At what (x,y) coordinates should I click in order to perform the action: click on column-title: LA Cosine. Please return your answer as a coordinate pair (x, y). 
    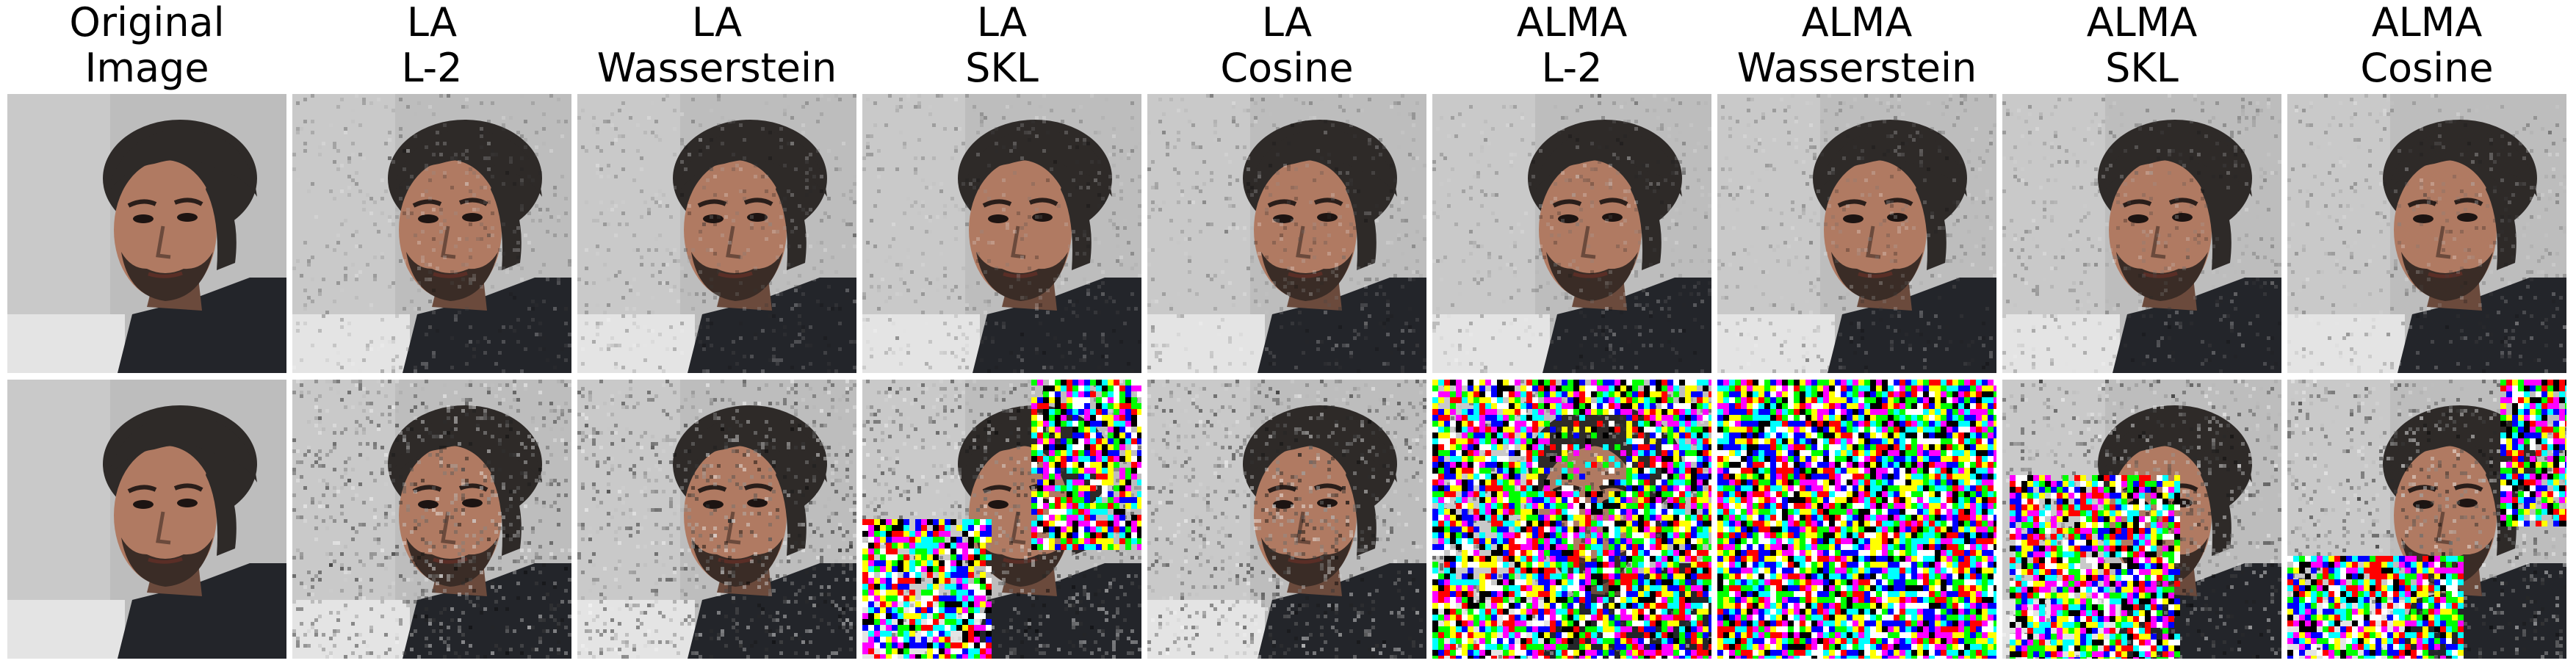
    Looking at the image, I should click on (1286, 45).